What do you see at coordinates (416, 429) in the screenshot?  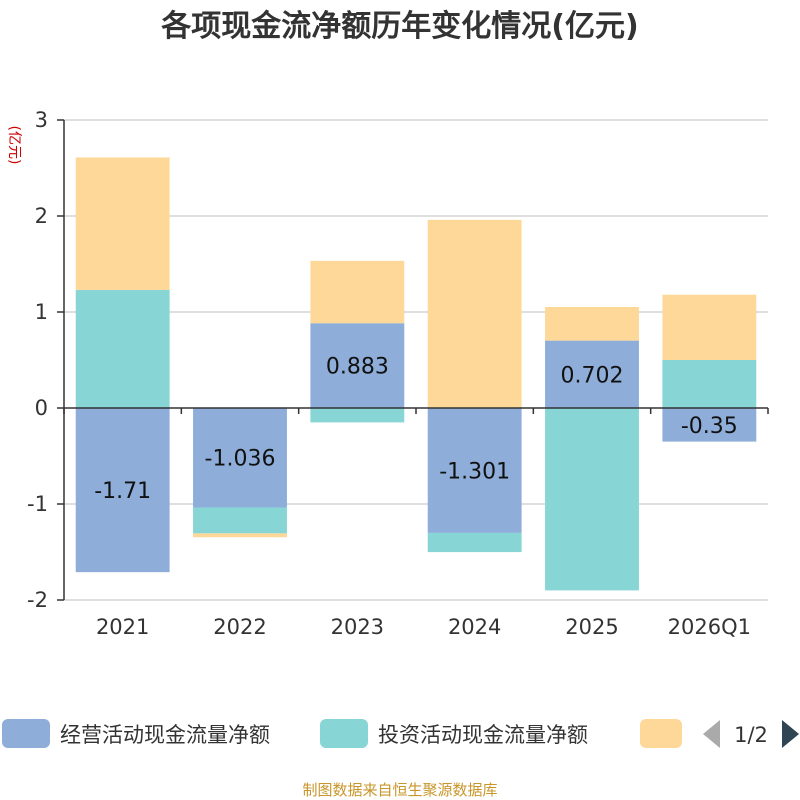 I see `data-labels: -1.71 -1.036 0.883 -1.301 0.702 -0.35` at bounding box center [416, 429].